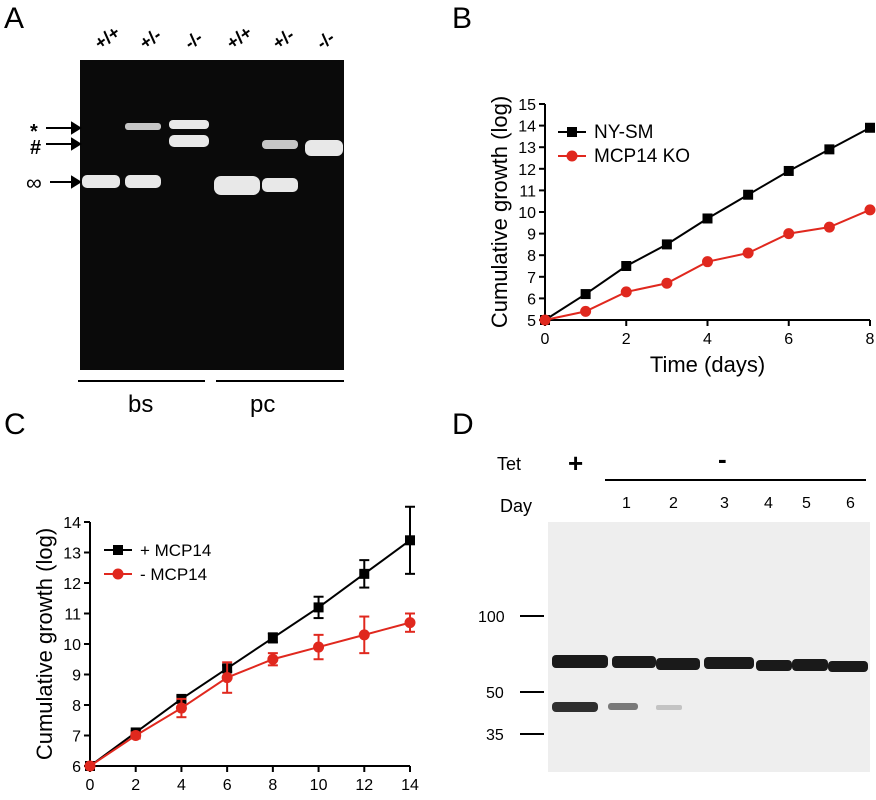 Image resolution: width=876 pixels, height=800 pixels. What do you see at coordinates (495, 693) in the screenshot?
I see `mw-marker-label: 50` at bounding box center [495, 693].